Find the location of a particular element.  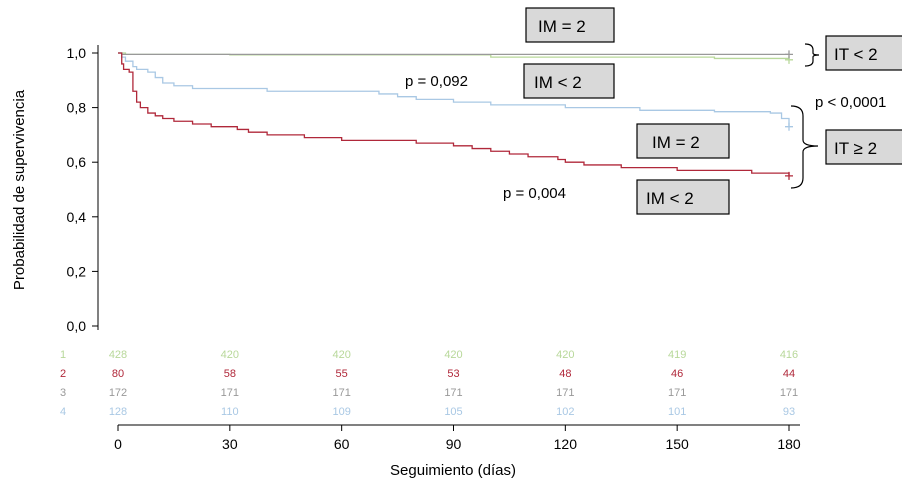

annotation-im-lt-top: IM < 2 is located at coordinates (569, 81).